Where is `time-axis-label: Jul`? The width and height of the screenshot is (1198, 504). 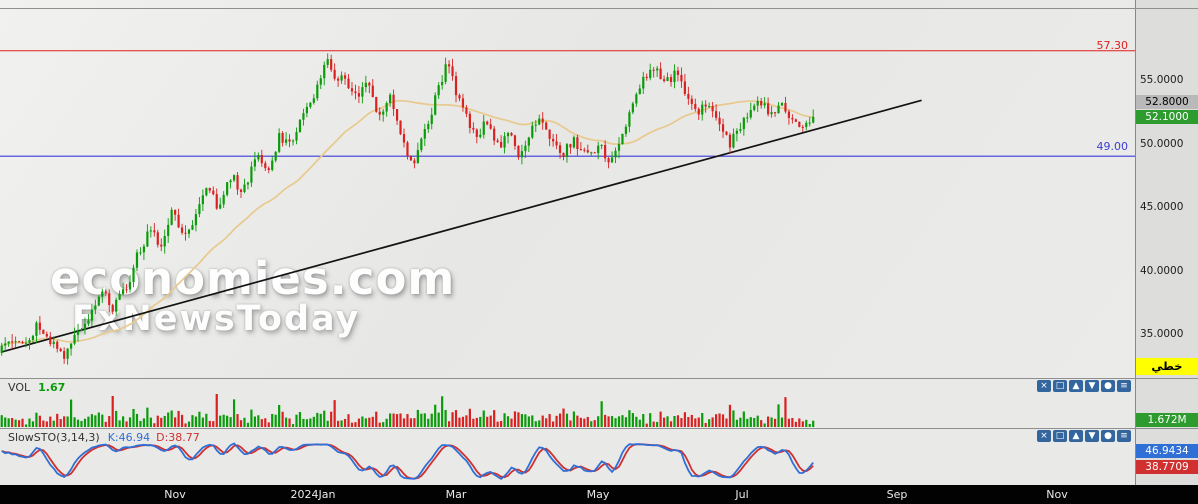
time-axis-label: Jul is located at coordinates (742, 494).